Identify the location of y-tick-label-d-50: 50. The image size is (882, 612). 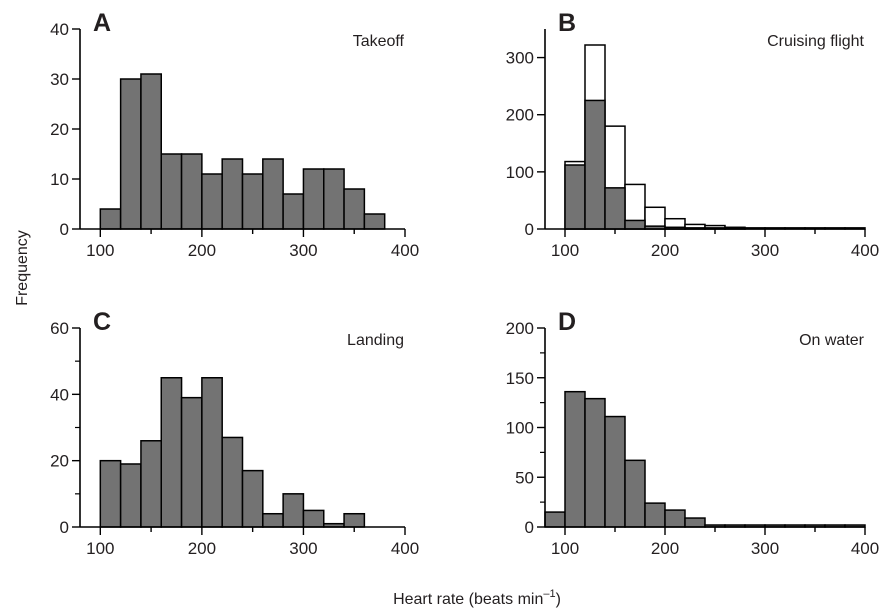
(524, 477).